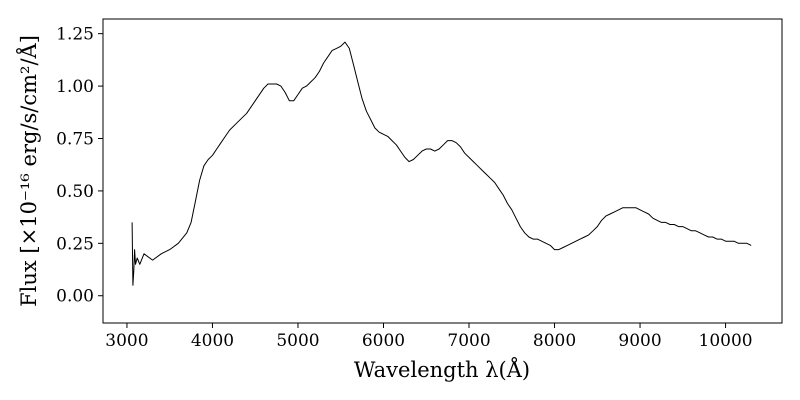 The width and height of the screenshot is (800, 400). I want to click on x-tick-label: 5000, so click(297, 341).